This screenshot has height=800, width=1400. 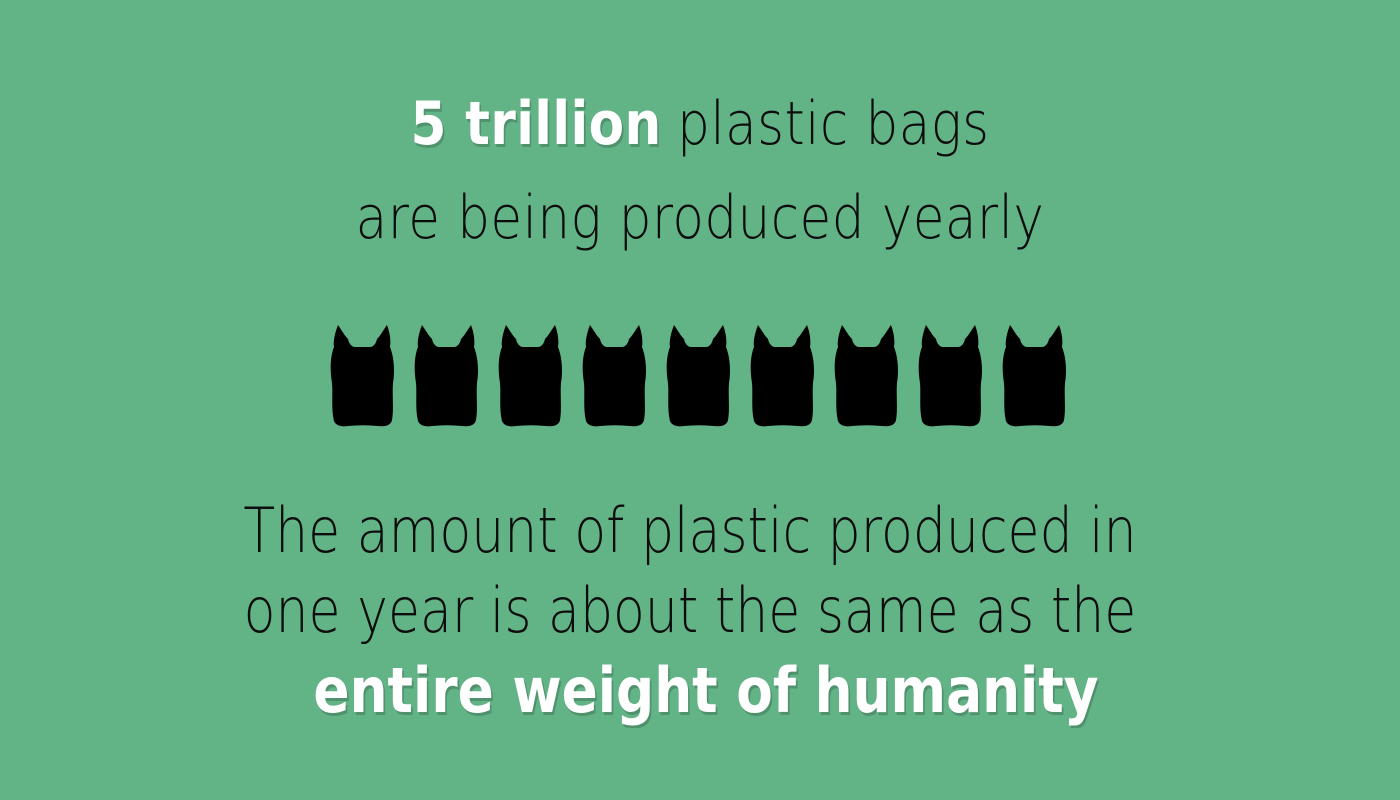 What do you see at coordinates (690, 530) in the screenshot?
I see `body-line-1: The amount of plastic produced in` at bounding box center [690, 530].